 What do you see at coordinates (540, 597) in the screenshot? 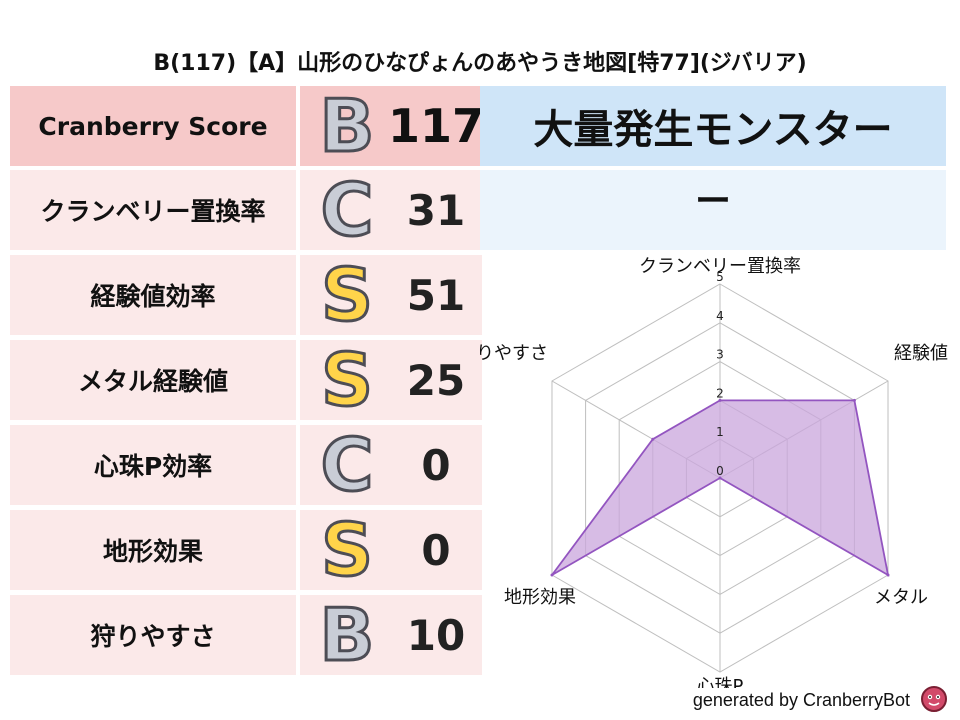
I see `axis-label: 地形効果` at bounding box center [540, 597].